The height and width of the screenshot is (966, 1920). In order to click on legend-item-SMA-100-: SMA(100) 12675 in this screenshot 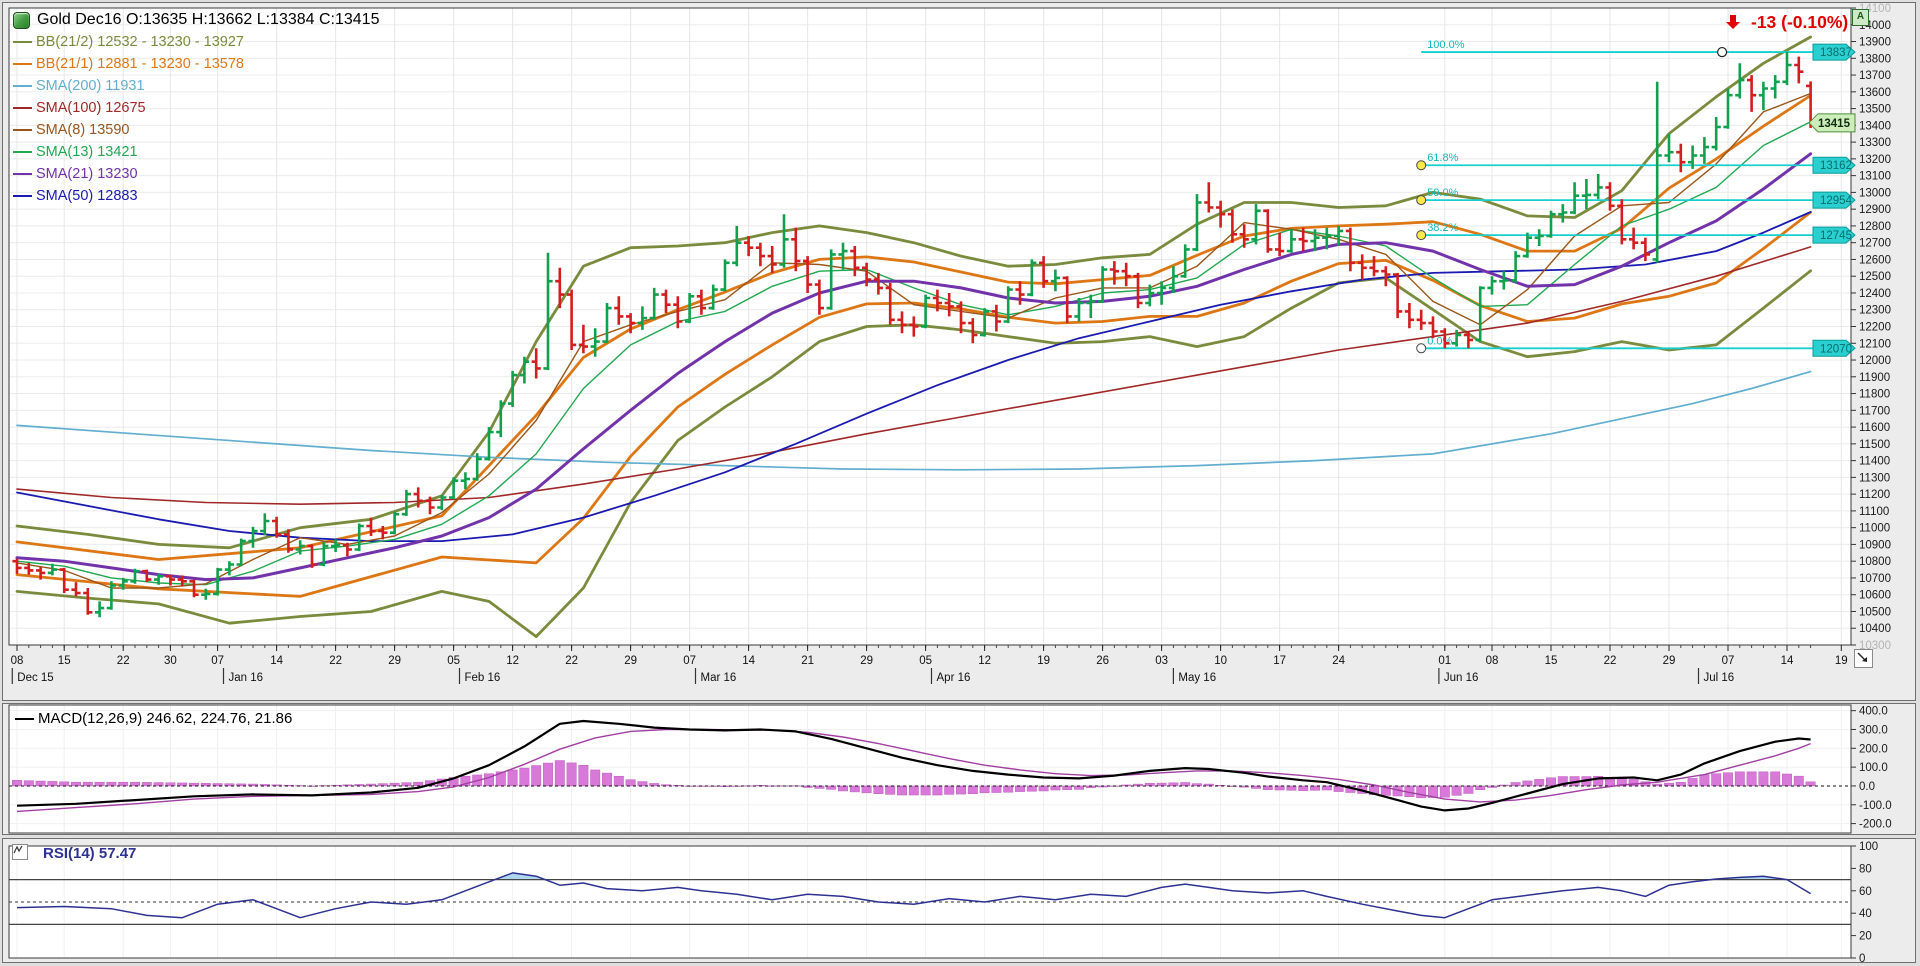, I will do `click(196, 108)`.